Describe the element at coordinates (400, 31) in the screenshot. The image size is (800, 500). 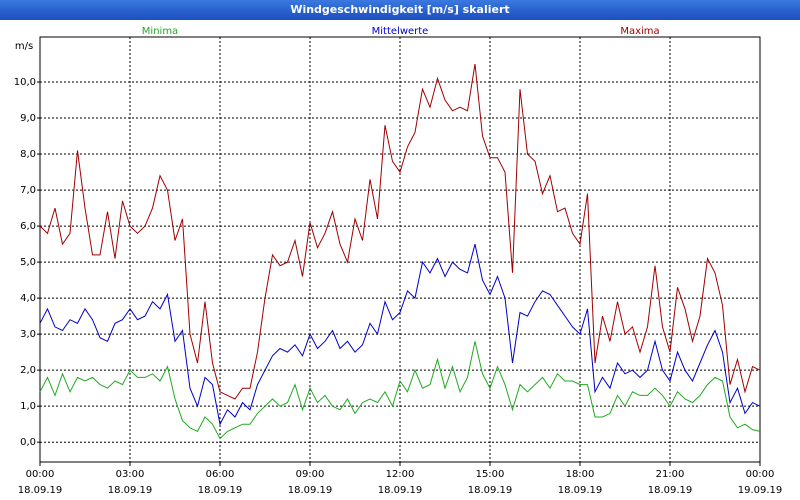
I see `legend-label: Mittelwerte` at that location.